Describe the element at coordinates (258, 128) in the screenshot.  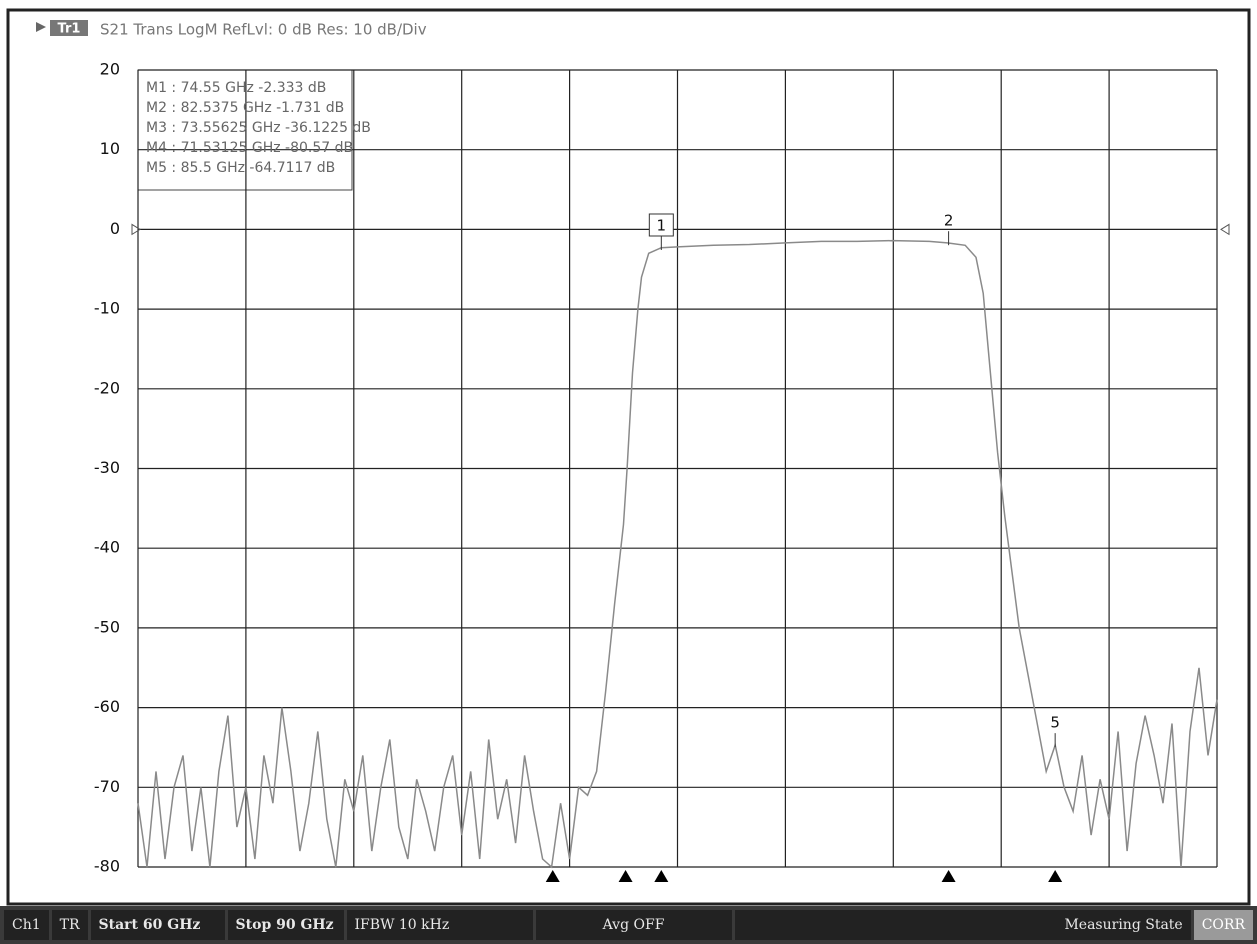
I see `marker-readout: M3 : 73.55625 GHz -36.1225 dB` at that location.